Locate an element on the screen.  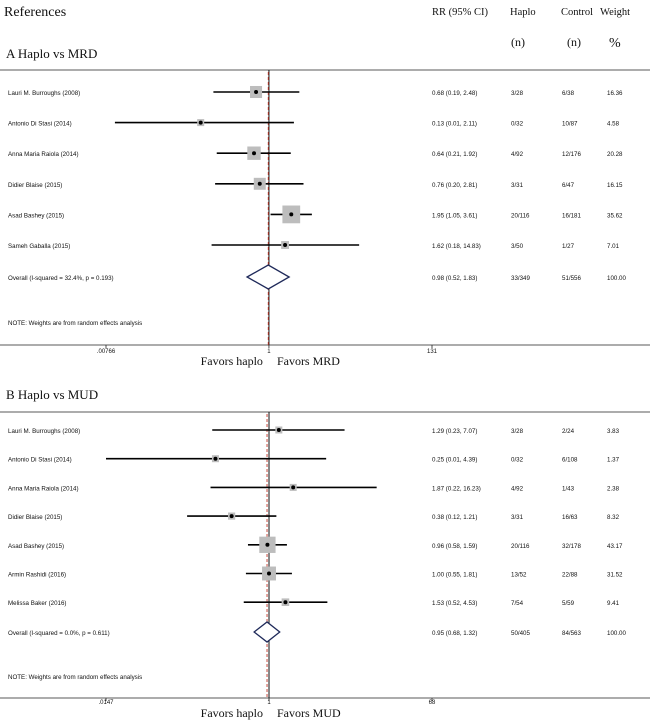
weight-value: 16.36 is located at coordinates (615, 93).